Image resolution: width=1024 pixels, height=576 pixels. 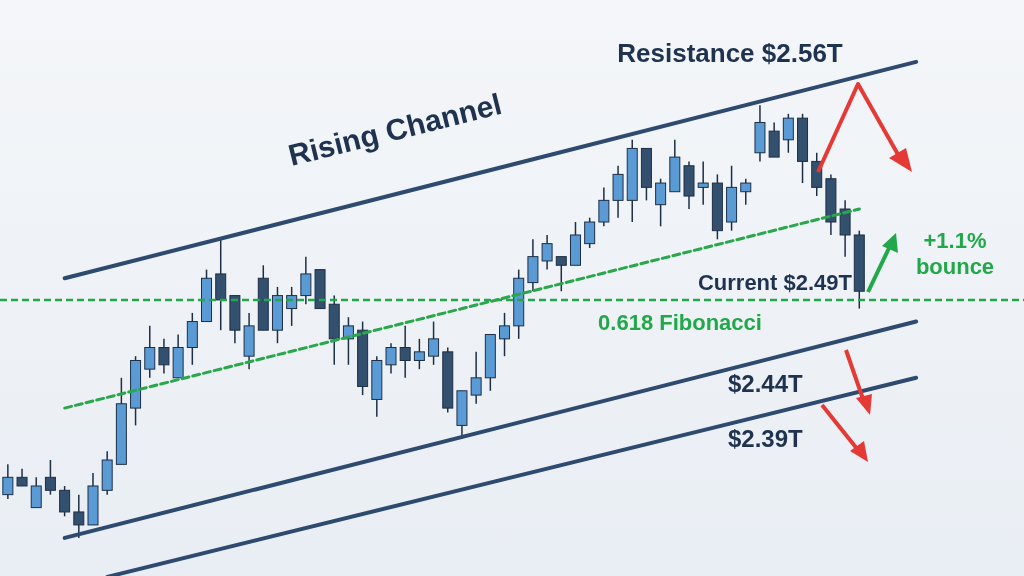 What do you see at coordinates (766, 384) in the screenshot?
I see `annotation: $2.44T` at bounding box center [766, 384].